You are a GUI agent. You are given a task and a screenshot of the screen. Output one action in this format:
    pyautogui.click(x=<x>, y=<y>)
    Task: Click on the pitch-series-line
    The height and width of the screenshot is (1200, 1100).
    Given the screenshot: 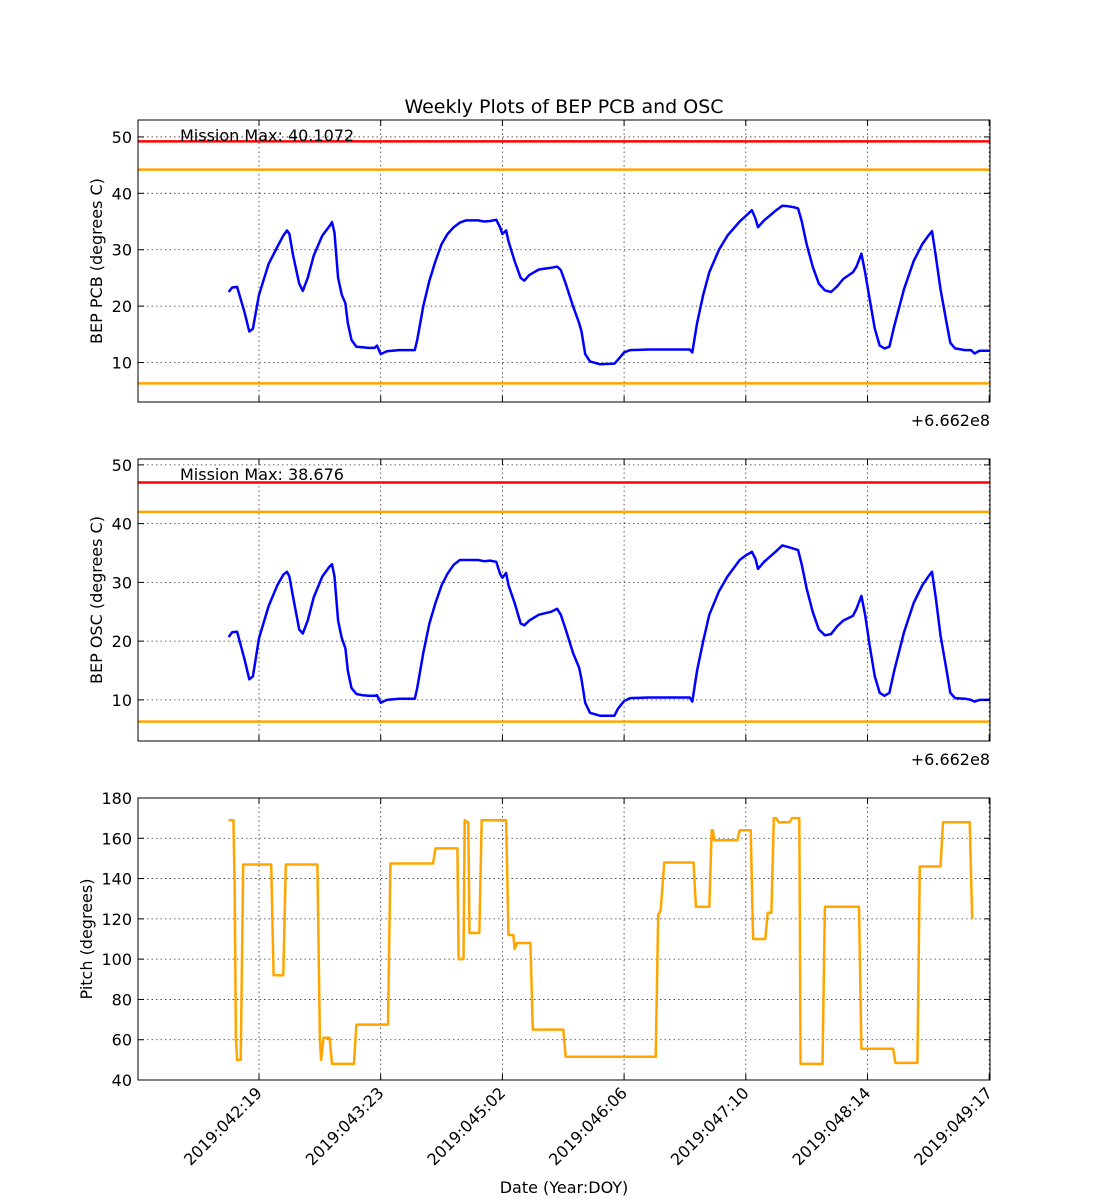 What is the action you would take?
    pyautogui.click(x=601, y=941)
    